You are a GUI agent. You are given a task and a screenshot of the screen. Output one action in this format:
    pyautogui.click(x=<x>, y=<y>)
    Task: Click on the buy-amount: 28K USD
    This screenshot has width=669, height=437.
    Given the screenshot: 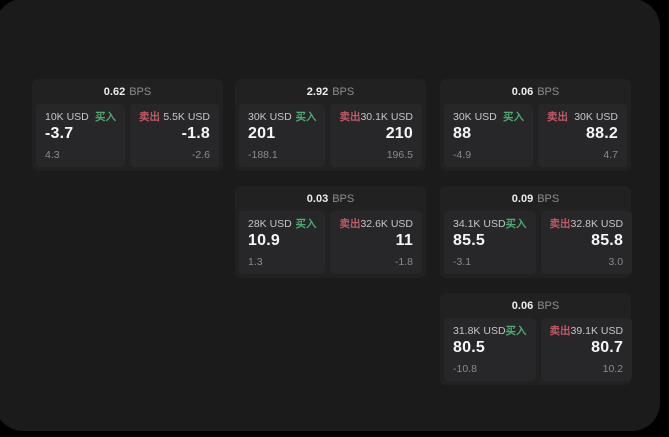 What is the action you would take?
    pyautogui.click(x=270, y=224)
    